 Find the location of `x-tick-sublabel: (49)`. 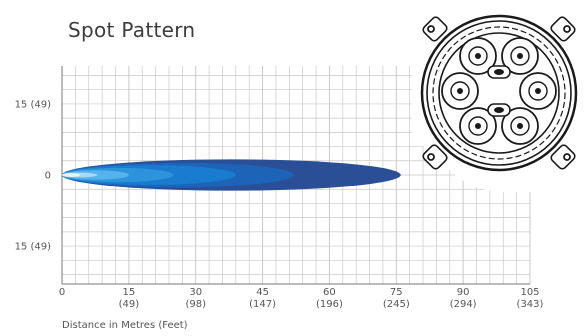

x-tick-sublabel: (49) is located at coordinates (129, 304).